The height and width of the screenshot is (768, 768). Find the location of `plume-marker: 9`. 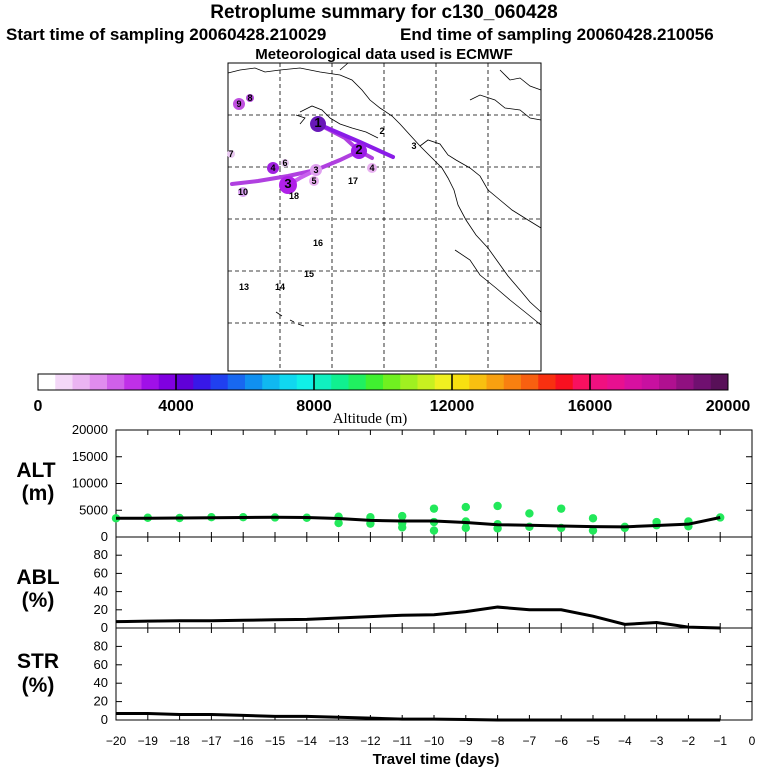

plume-marker: 9 is located at coordinates (239, 104).